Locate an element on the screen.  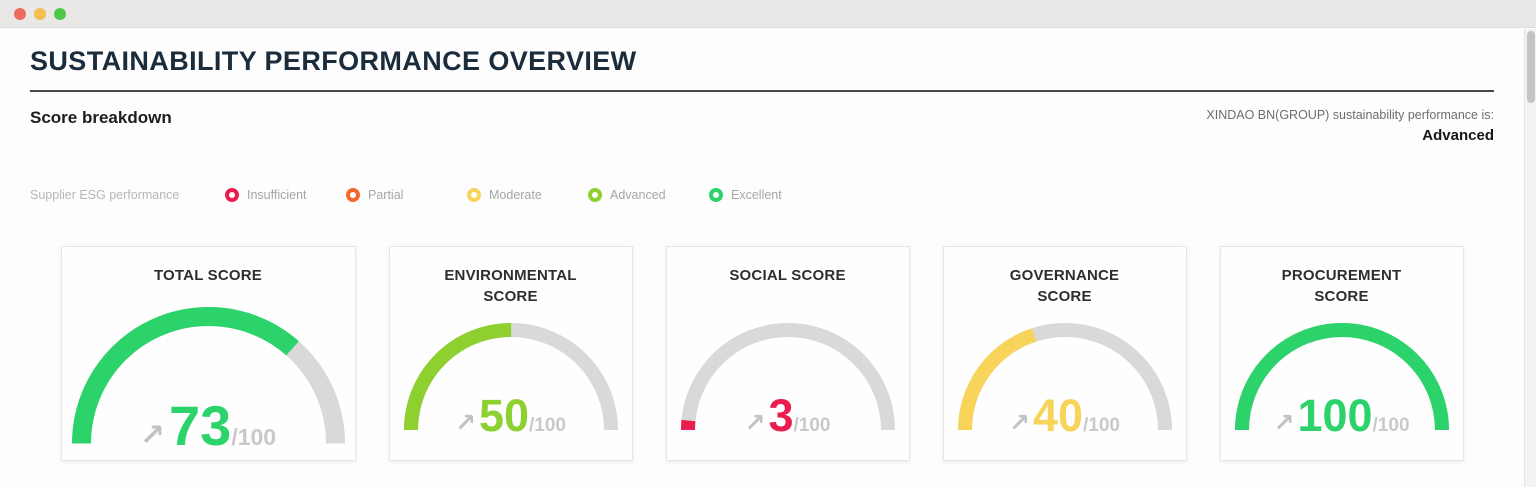
legend-item-label: Advanced is located at coordinates (638, 195).